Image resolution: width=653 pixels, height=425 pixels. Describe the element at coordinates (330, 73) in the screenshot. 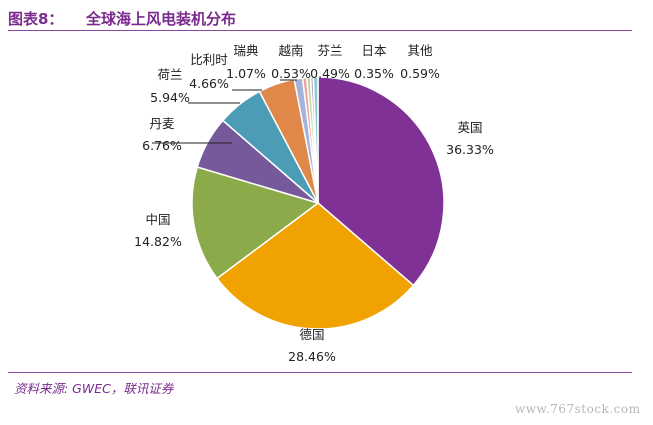

I see `slice-value-label-8: 0.49%` at that location.